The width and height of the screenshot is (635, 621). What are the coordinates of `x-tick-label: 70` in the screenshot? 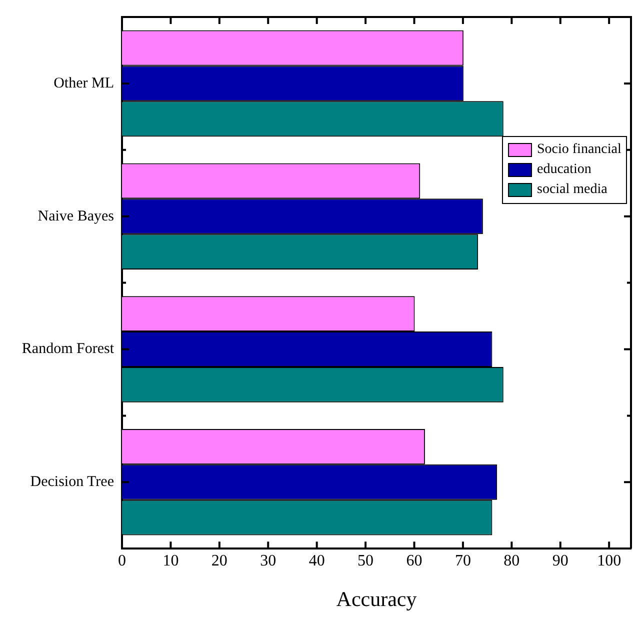 It's located at (462, 561).